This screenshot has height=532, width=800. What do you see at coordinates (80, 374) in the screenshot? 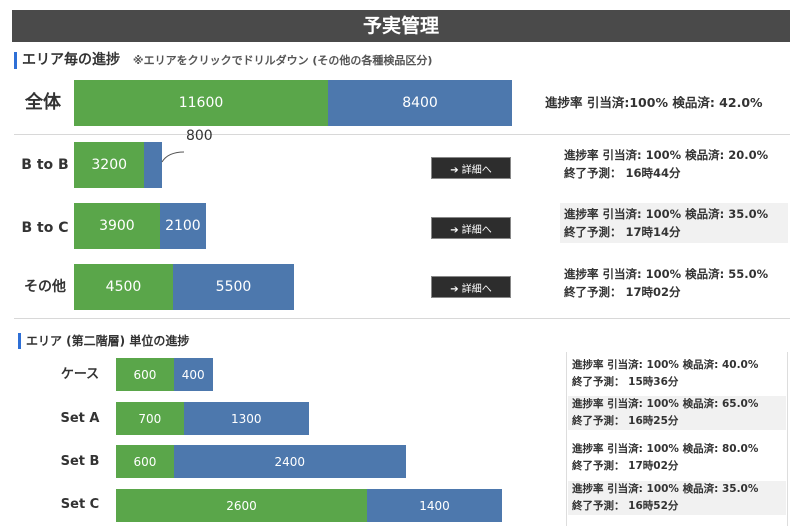
I see `subarea-label-case: ケース` at bounding box center [80, 374].